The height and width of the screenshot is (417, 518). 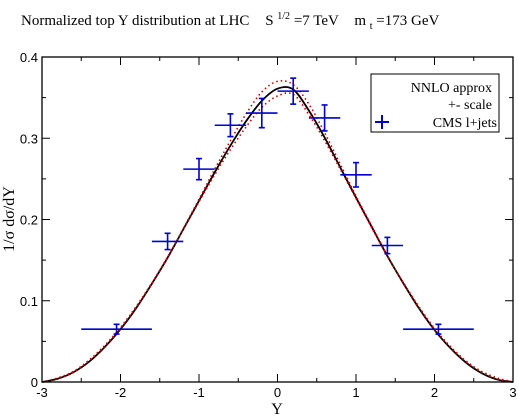 I want to click on y-tick-label: 0.4, so click(x=29, y=57).